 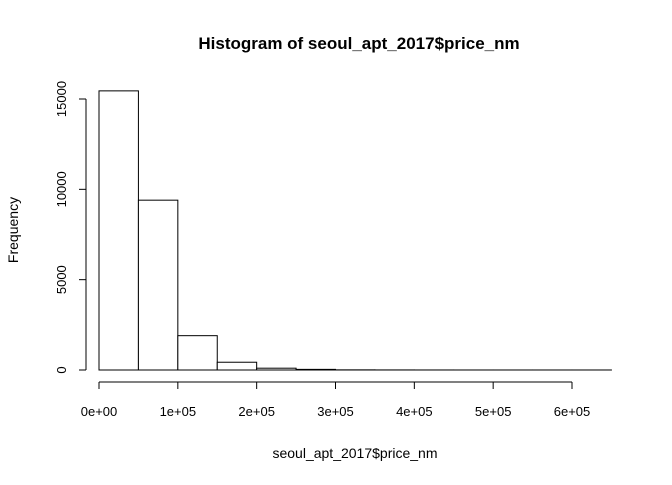 What do you see at coordinates (99, 411) in the screenshot?
I see `x-tick-label: 0e+00` at bounding box center [99, 411].